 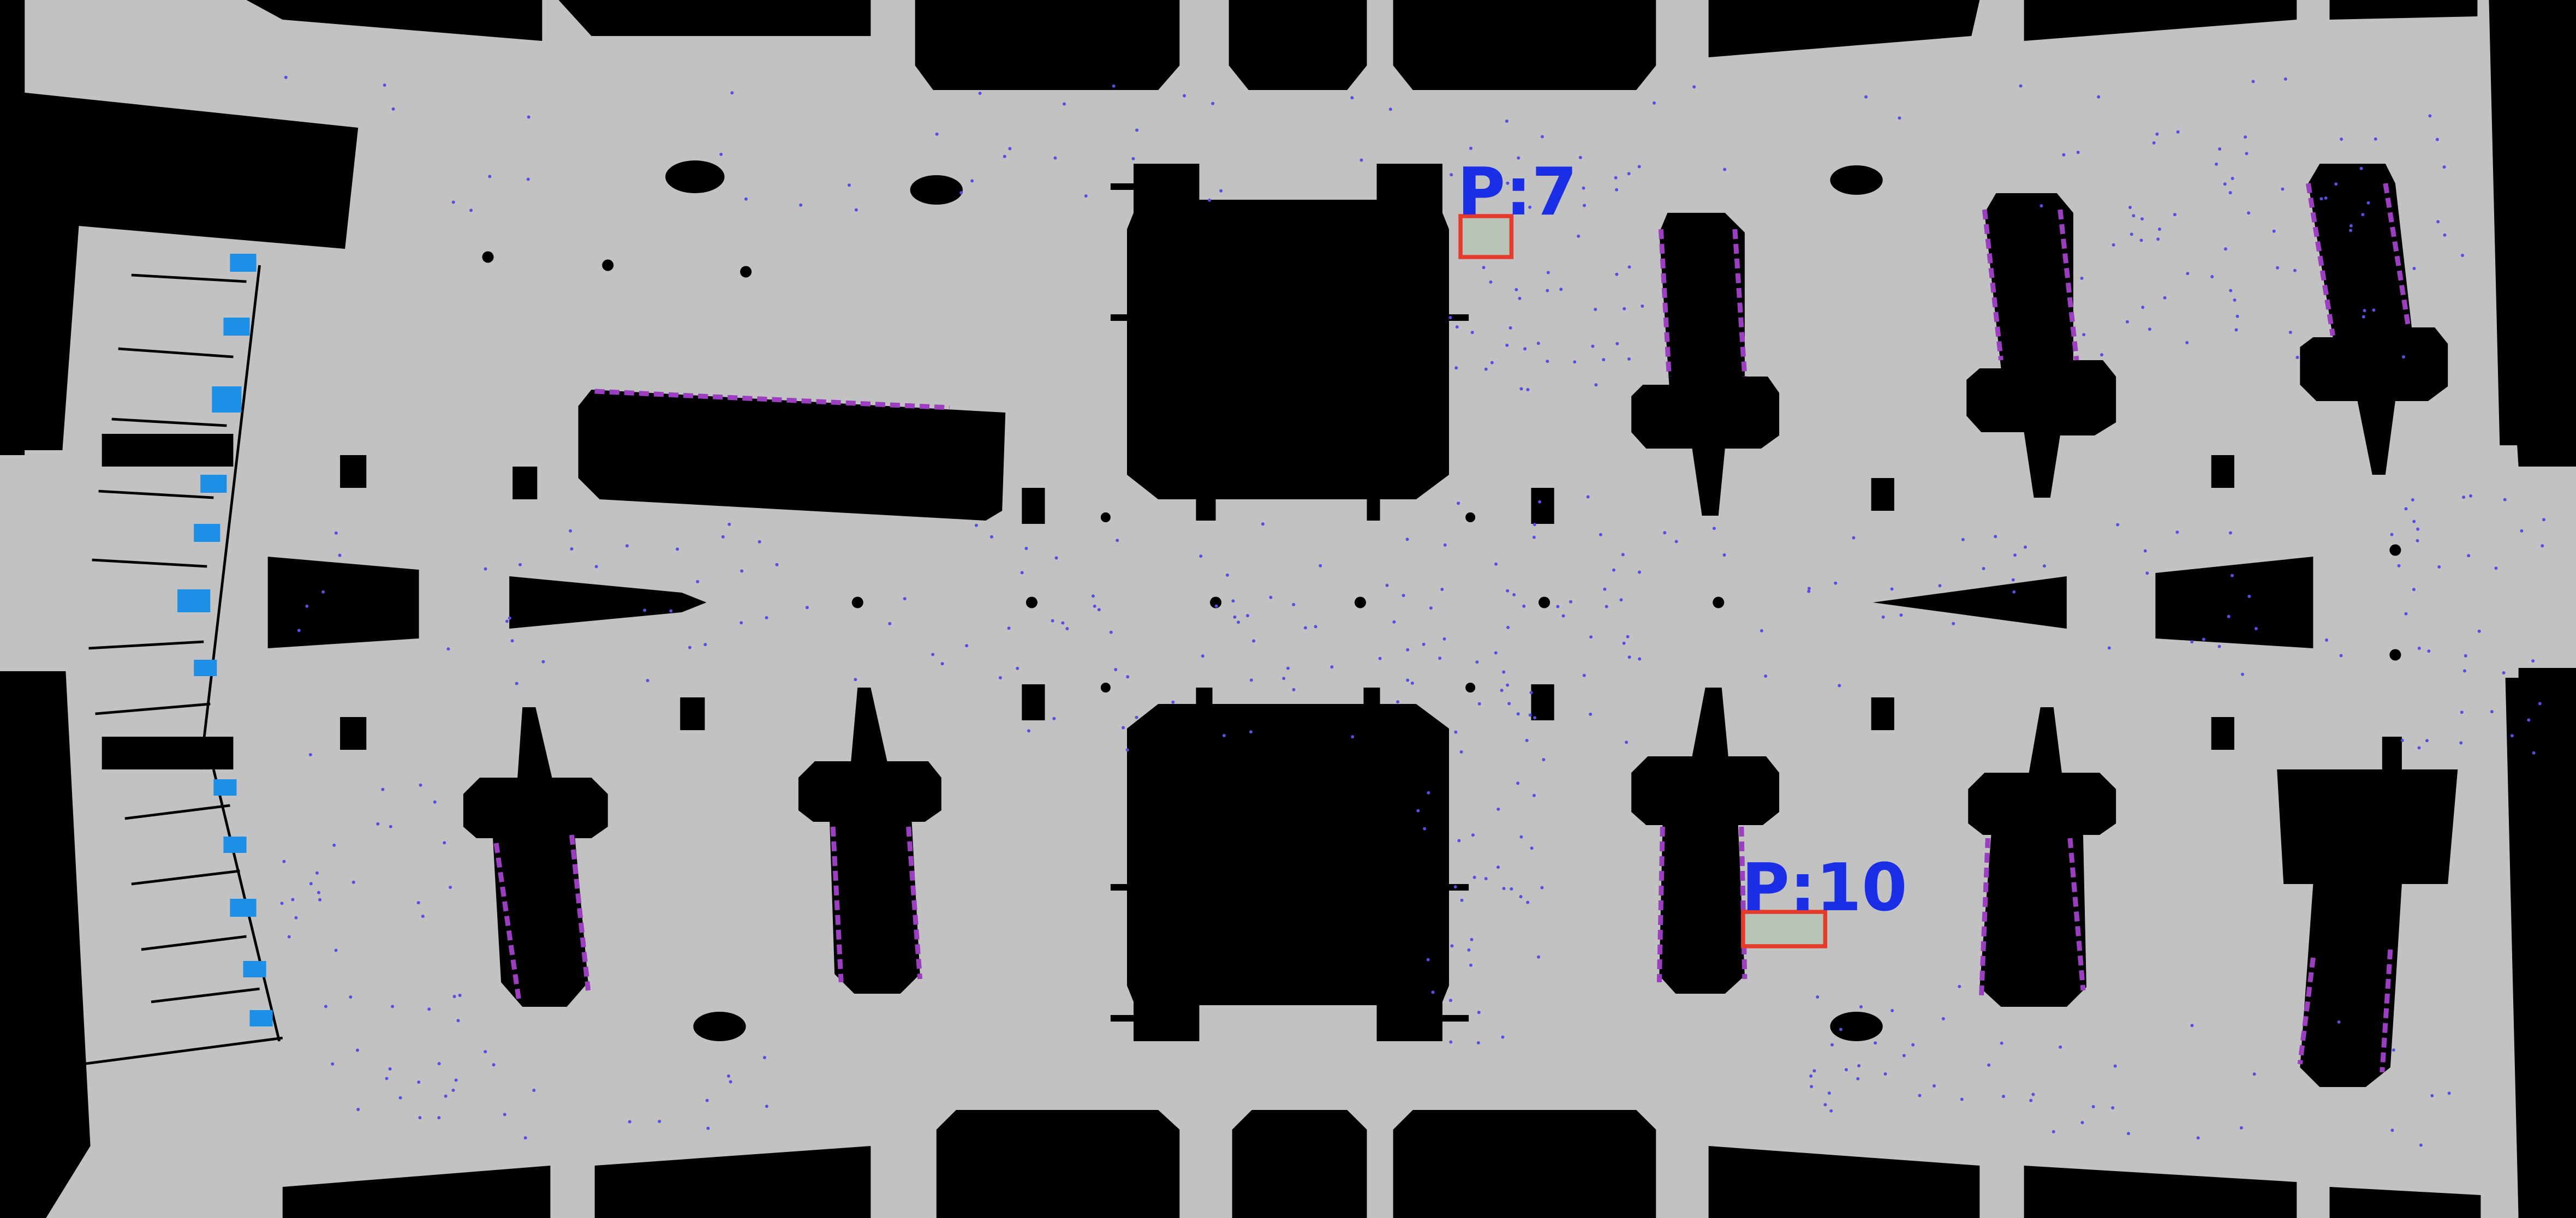 What do you see at coordinates (1517, 192) in the screenshot?
I see `annotation-label-p7: P:7` at bounding box center [1517, 192].